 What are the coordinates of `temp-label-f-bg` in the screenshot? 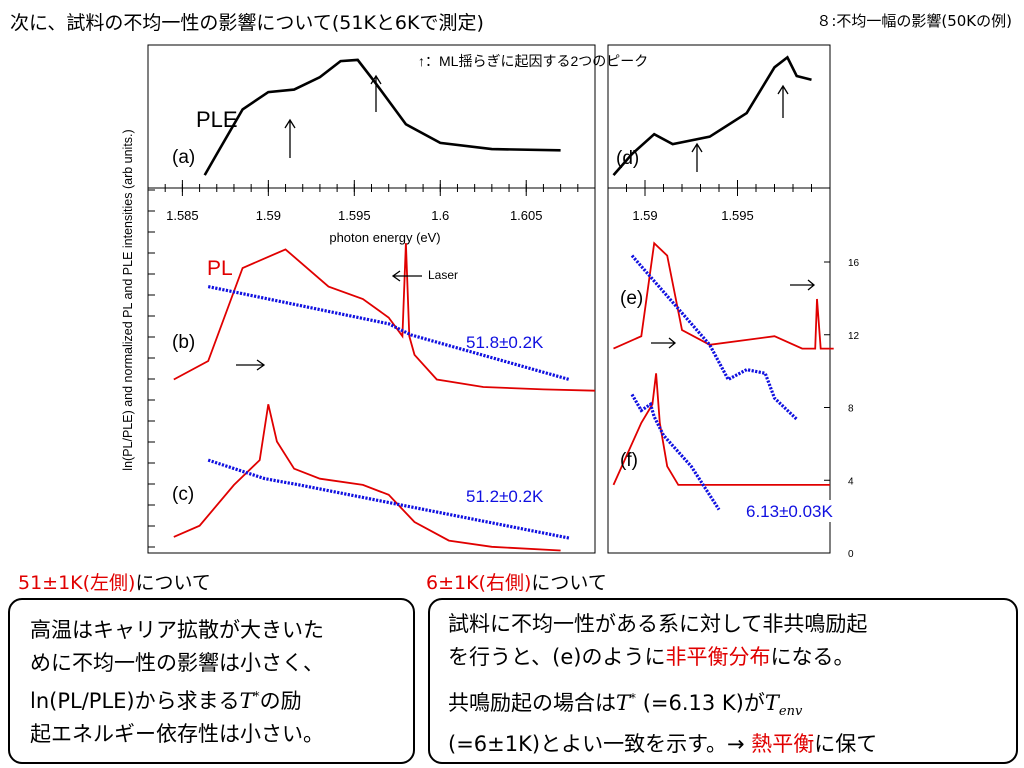 It's located at (801, 511).